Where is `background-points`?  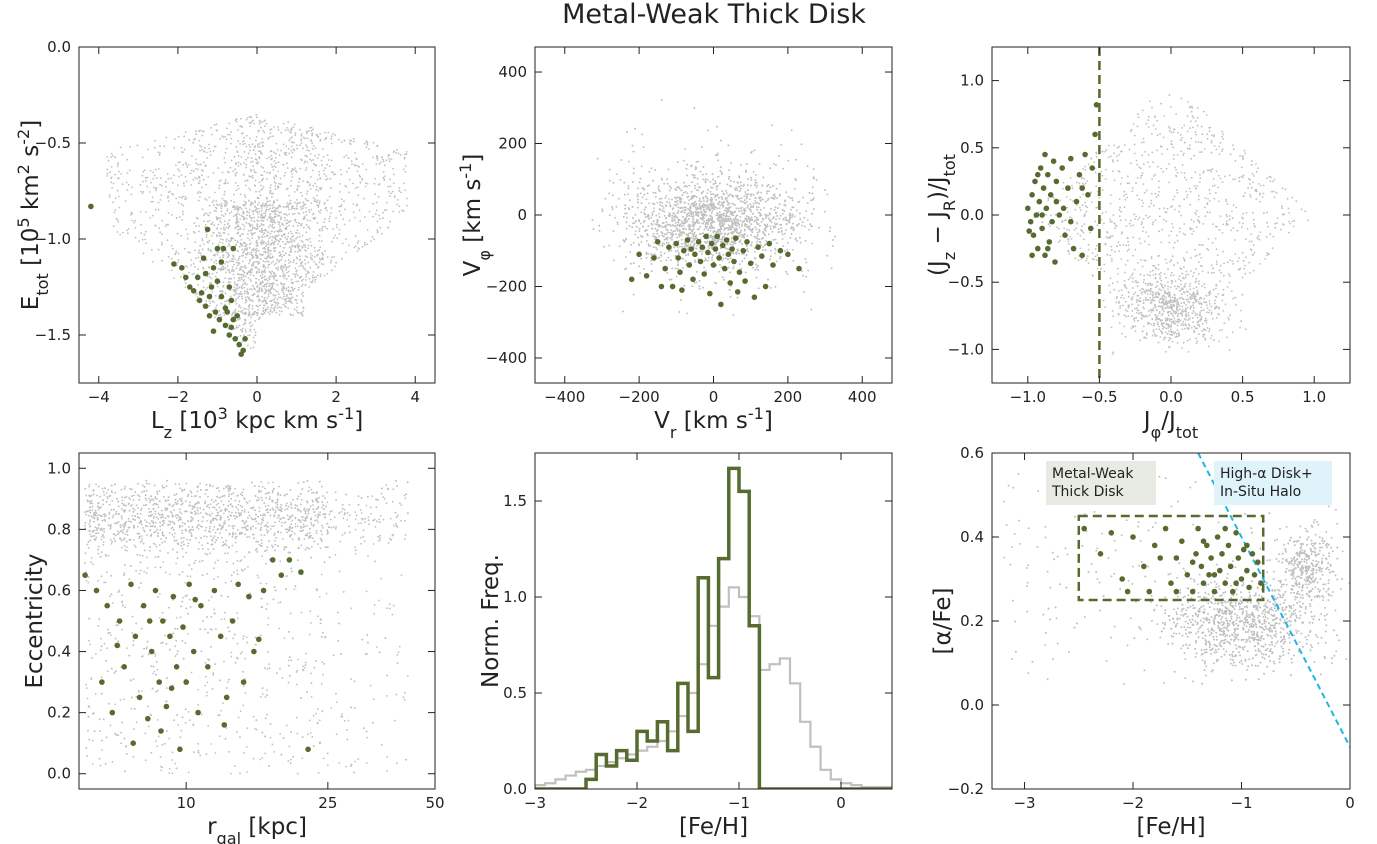
background-points is located at coordinates (713, 208).